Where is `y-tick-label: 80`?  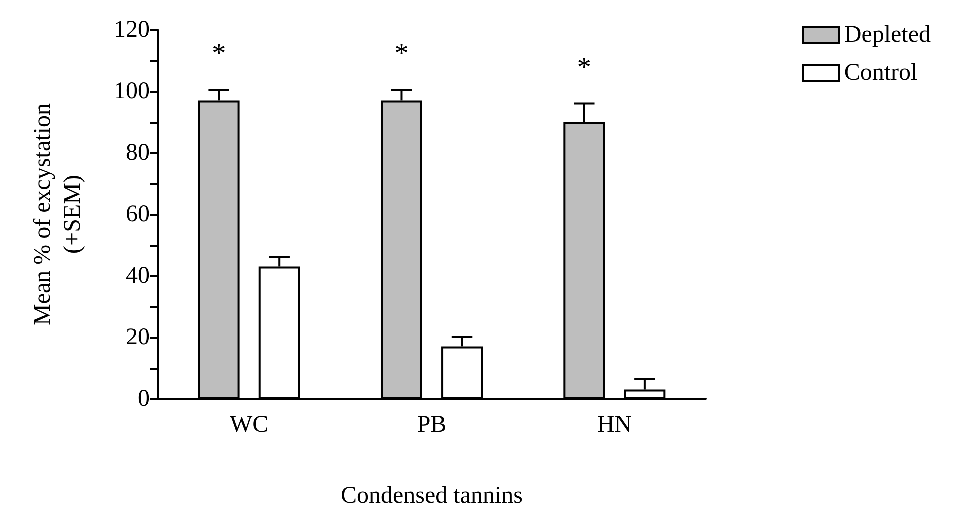 y-tick-label: 80 is located at coordinates (138, 153).